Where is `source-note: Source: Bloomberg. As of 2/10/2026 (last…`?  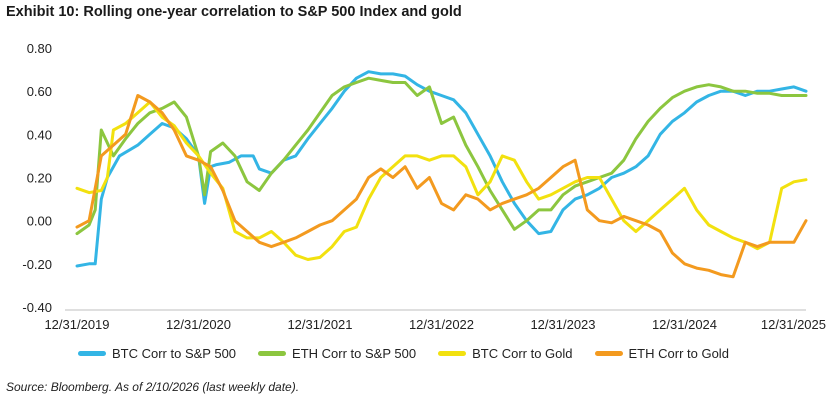 source-note: Source: Bloomberg. As of 2/10/2026 (last… is located at coordinates (153, 387).